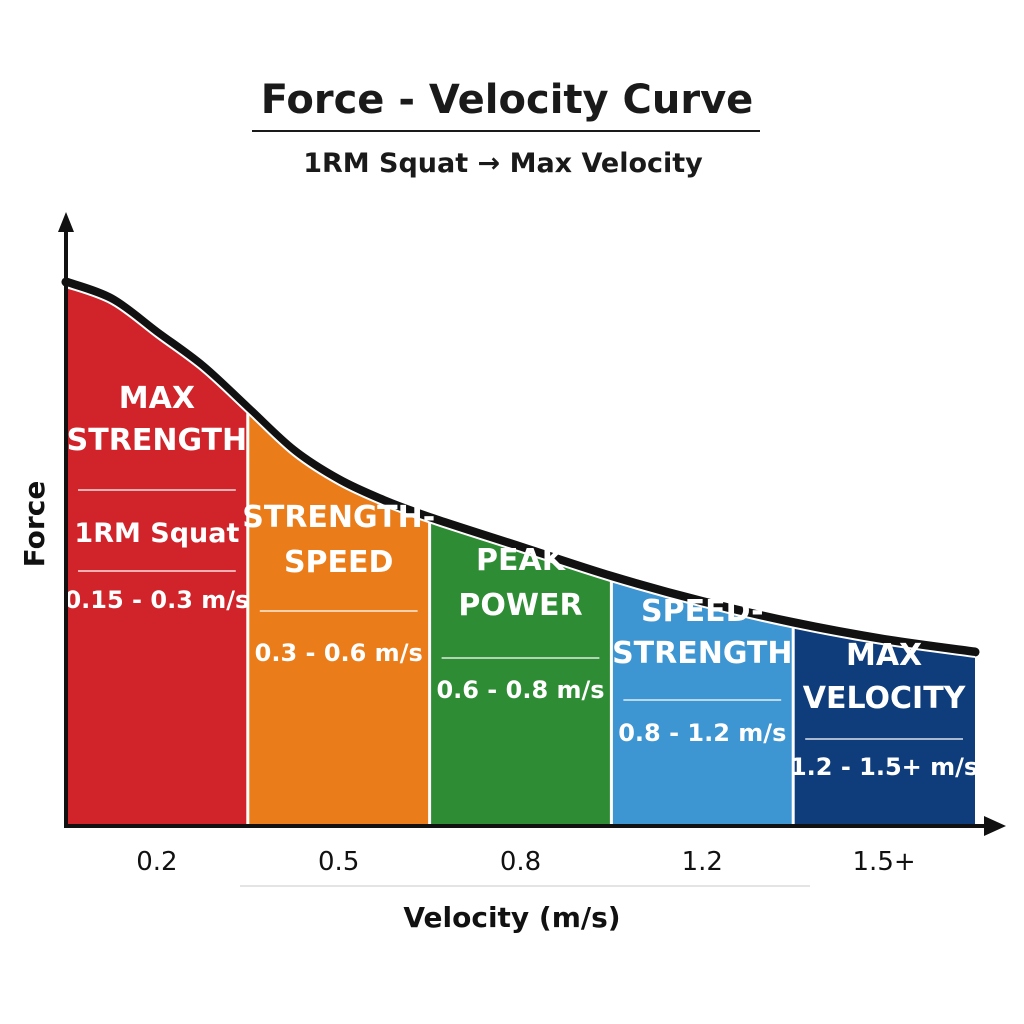  Describe the element at coordinates (338, 862) in the screenshot. I see `x-tick-label: 0.5` at that location.